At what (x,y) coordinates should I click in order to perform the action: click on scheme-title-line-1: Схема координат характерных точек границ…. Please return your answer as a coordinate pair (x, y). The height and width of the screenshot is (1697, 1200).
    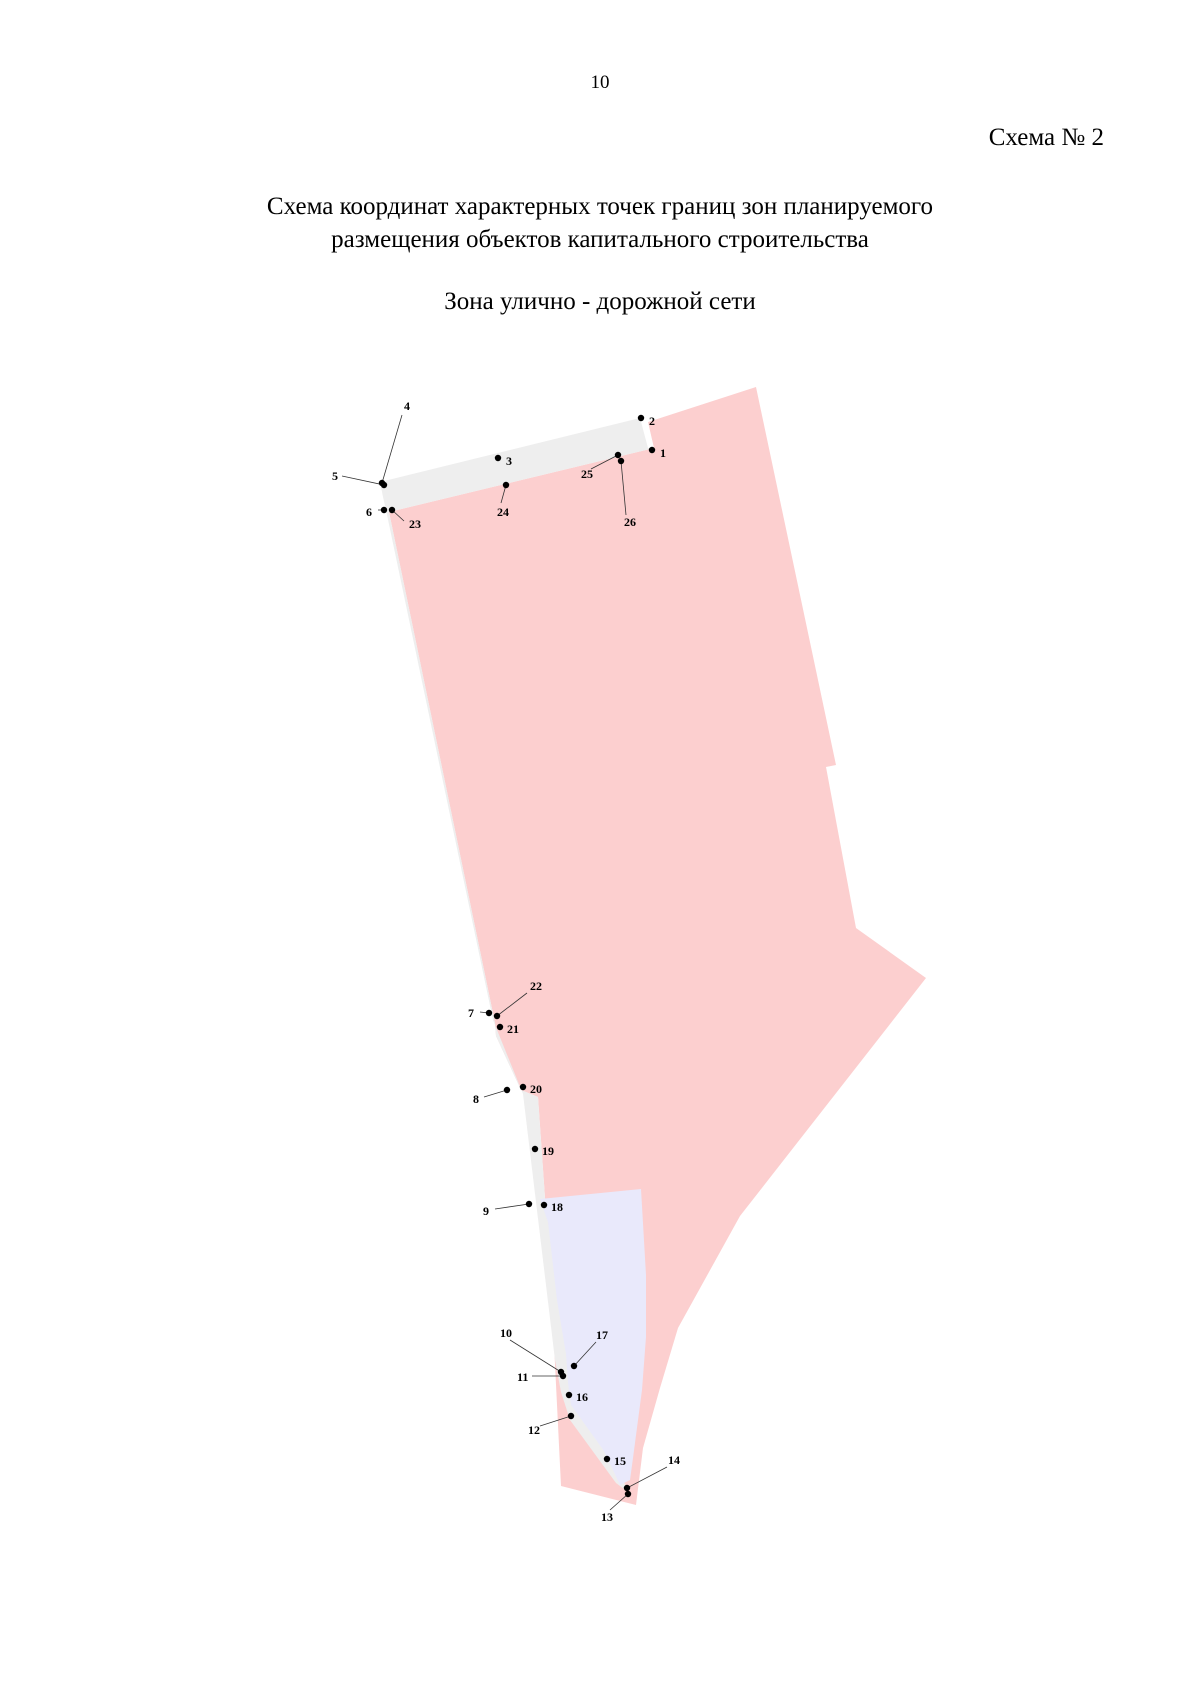
    Looking at the image, I should click on (600, 206).